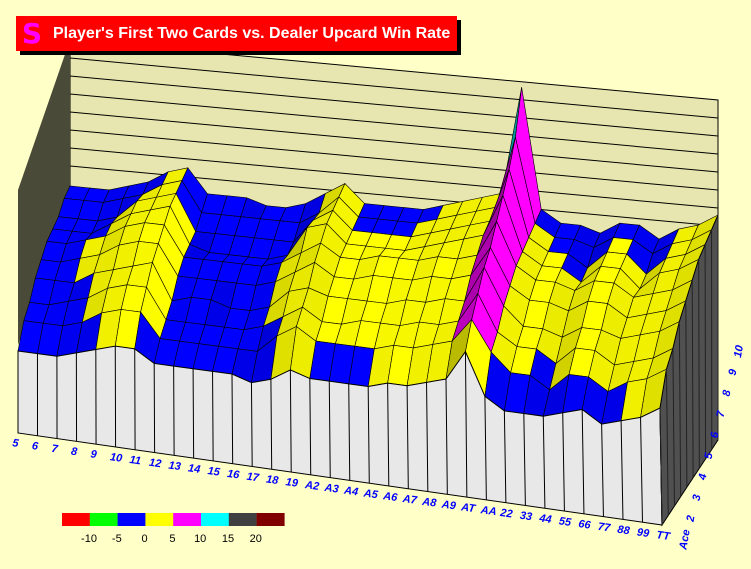 Image resolution: width=751 pixels, height=569 pixels. What do you see at coordinates (256, 539) in the screenshot?
I see `legend-label: 20` at bounding box center [256, 539].